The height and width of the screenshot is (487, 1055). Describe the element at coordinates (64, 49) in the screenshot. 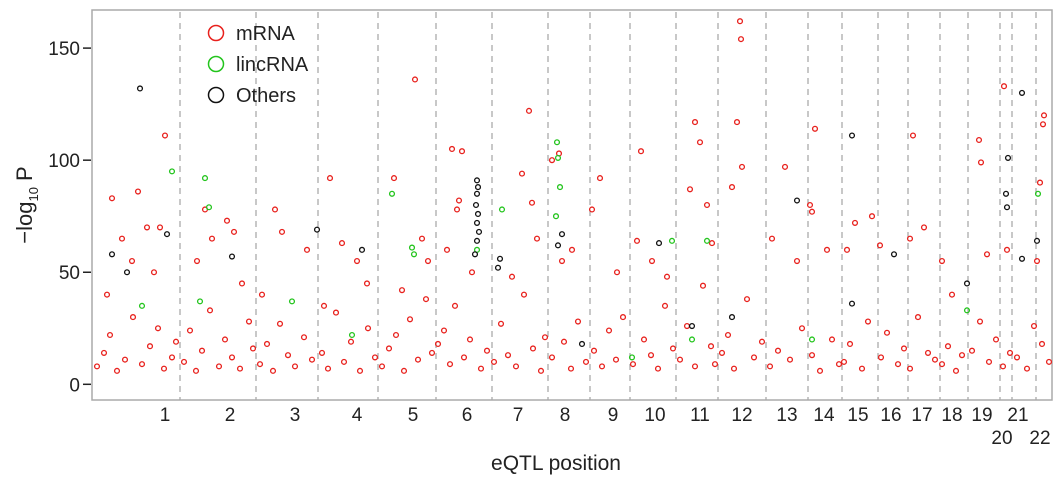

I see `y-tick-label: 150` at that location.